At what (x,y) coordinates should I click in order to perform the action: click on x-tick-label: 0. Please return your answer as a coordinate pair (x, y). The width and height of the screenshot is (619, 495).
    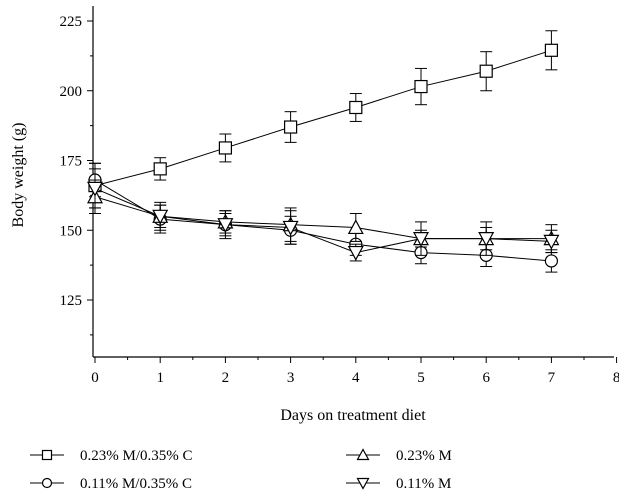
    Looking at the image, I should click on (95, 378).